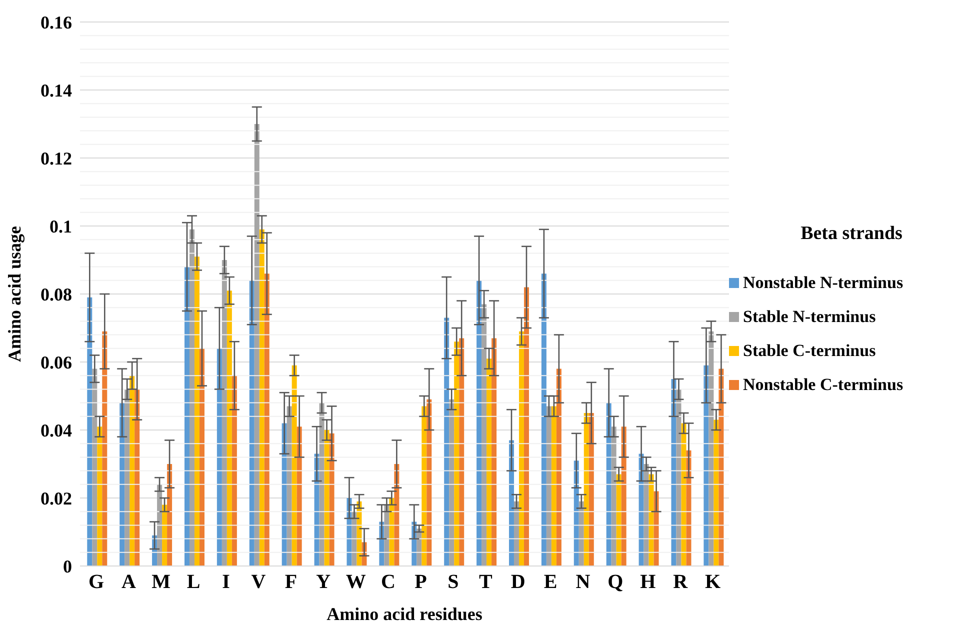 The height and width of the screenshot is (632, 974). I want to click on legend-label: Nonstable C-terminus, so click(823, 385).